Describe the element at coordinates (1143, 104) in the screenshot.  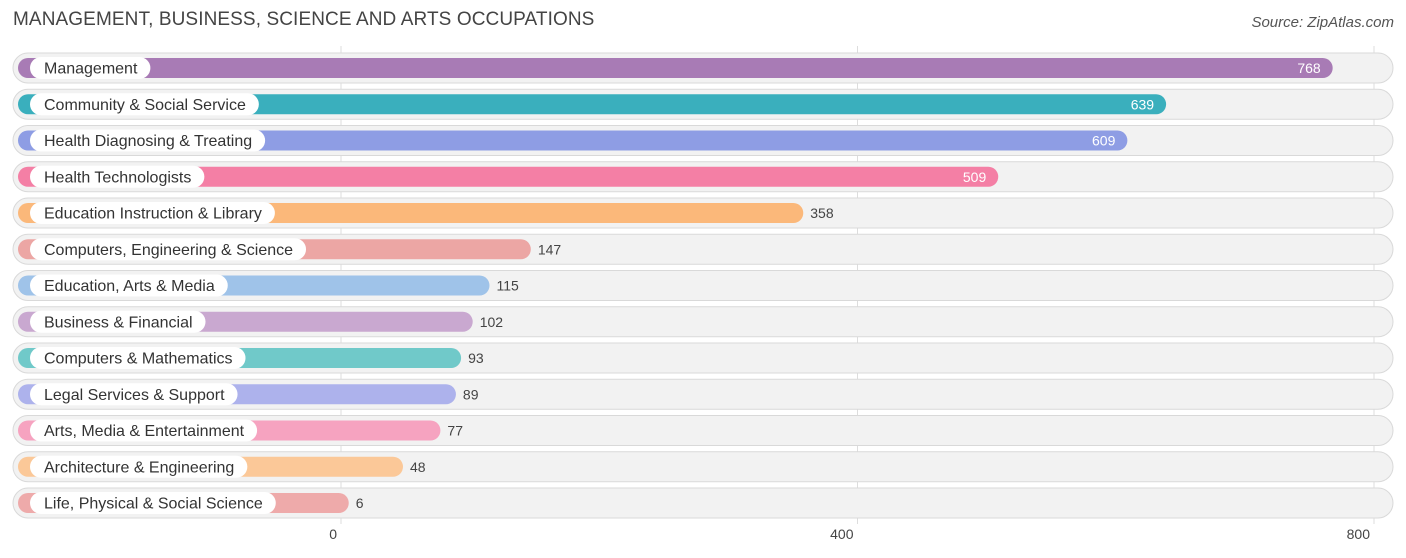
I see `value-label: 639` at that location.